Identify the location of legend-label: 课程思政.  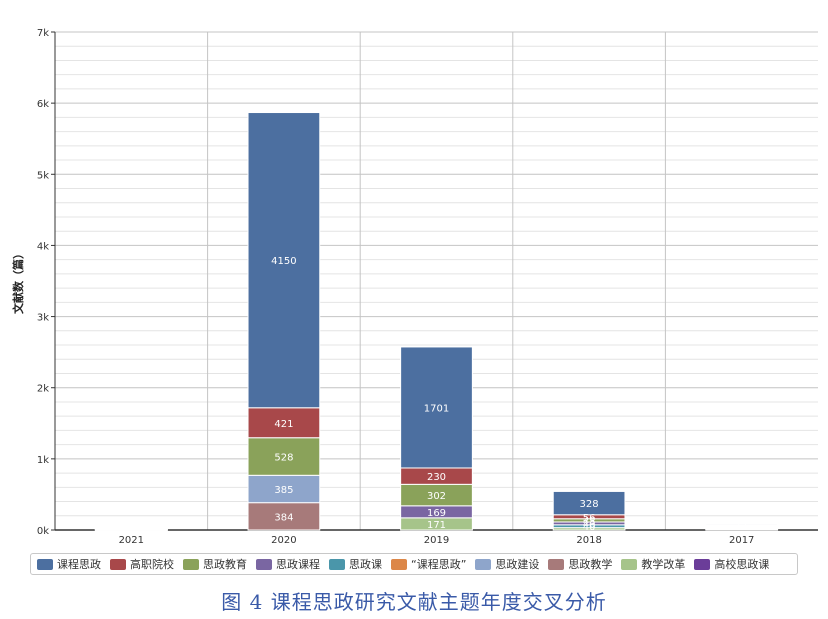
(79, 564).